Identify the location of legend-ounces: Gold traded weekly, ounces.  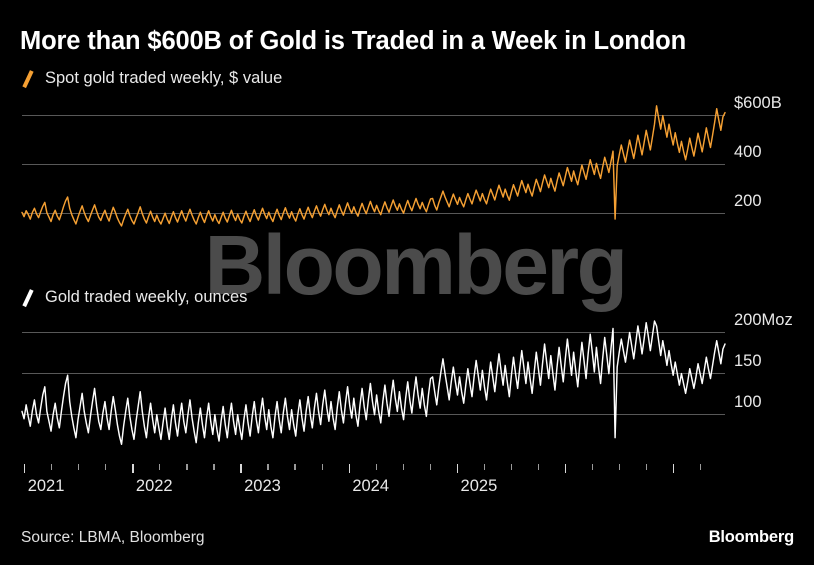
(134, 297).